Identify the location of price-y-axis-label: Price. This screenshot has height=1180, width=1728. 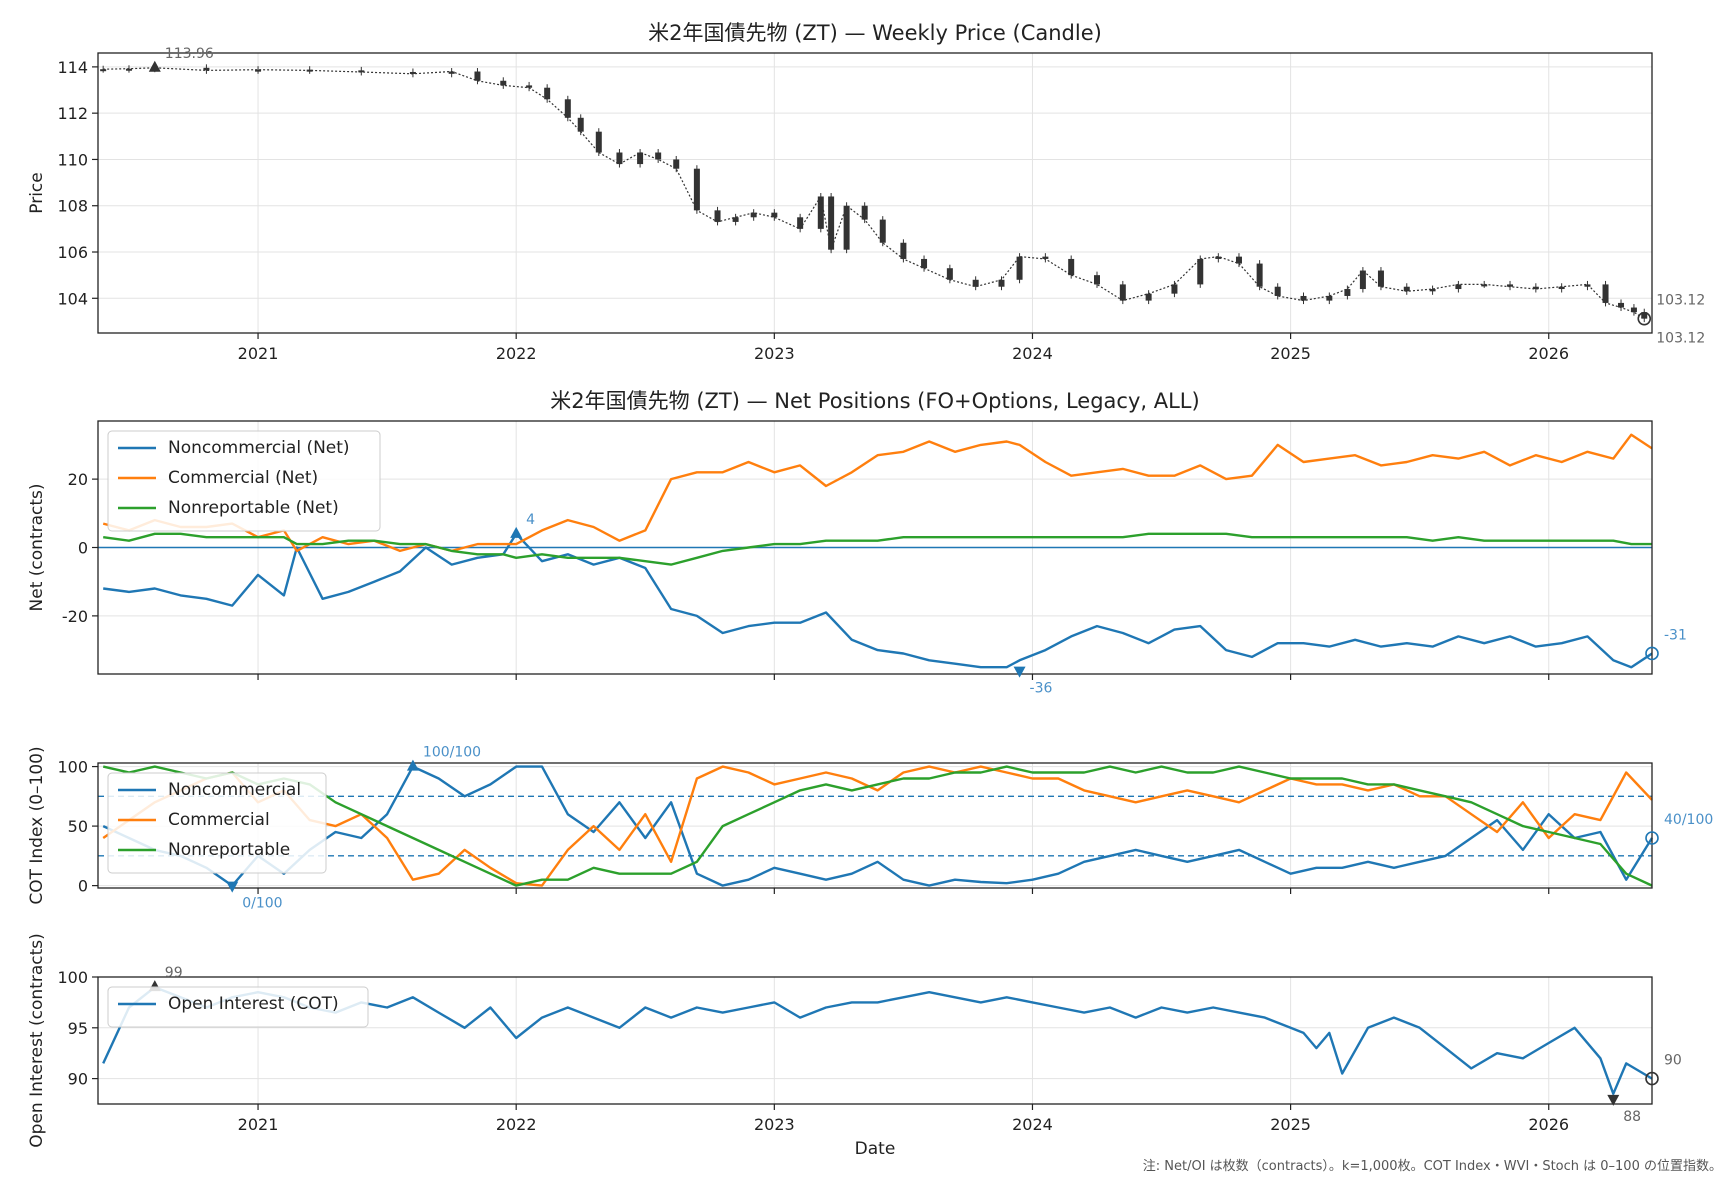
(37, 192).